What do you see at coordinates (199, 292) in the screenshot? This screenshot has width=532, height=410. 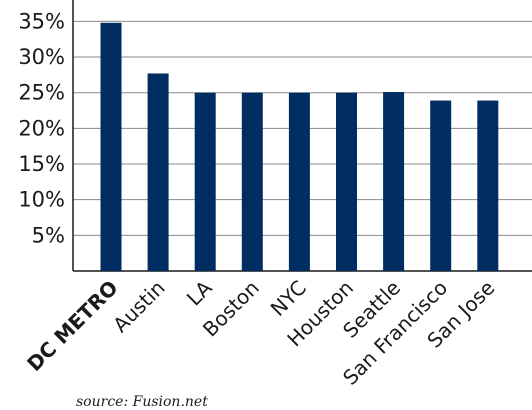 I see `x-category-label: LA` at bounding box center [199, 292].